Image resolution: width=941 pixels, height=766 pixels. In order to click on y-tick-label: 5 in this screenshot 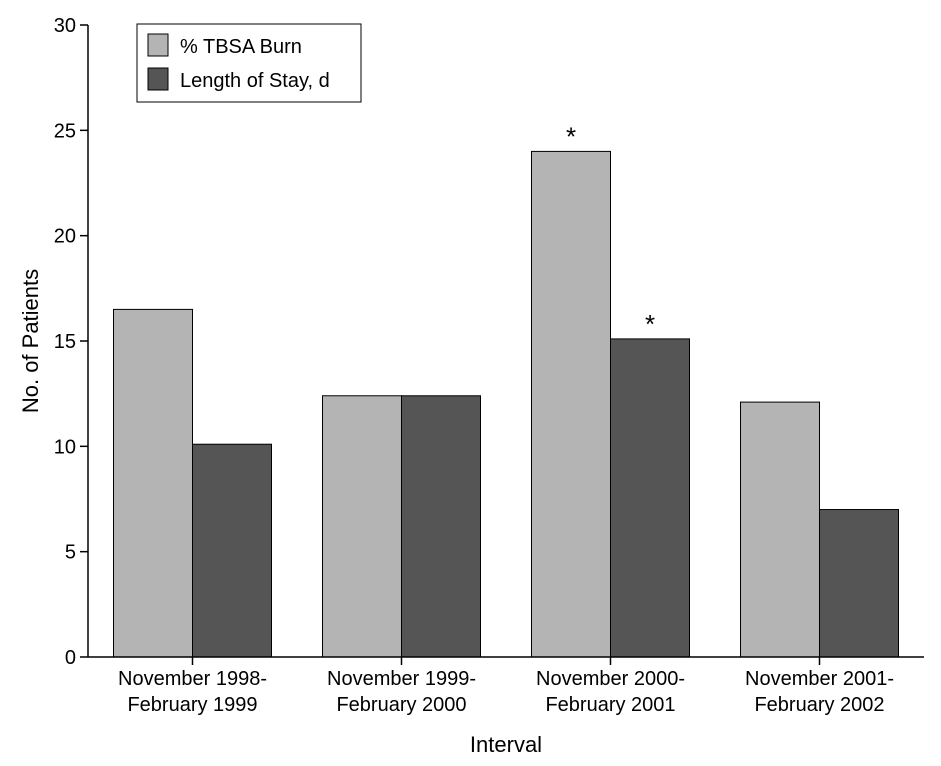, I will do `click(70, 553)`.